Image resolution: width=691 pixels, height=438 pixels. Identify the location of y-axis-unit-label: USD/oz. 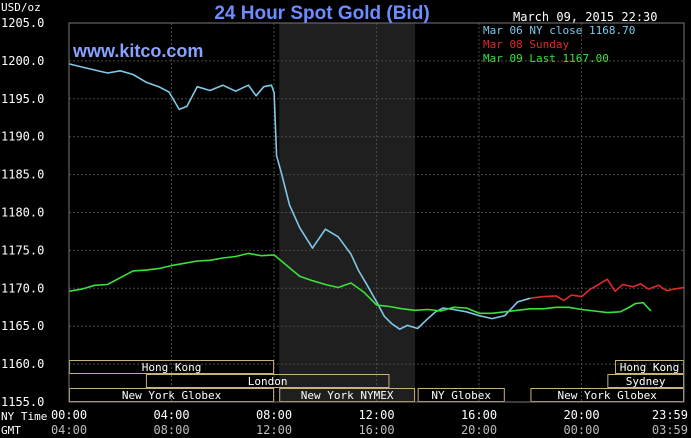
(21, 7).